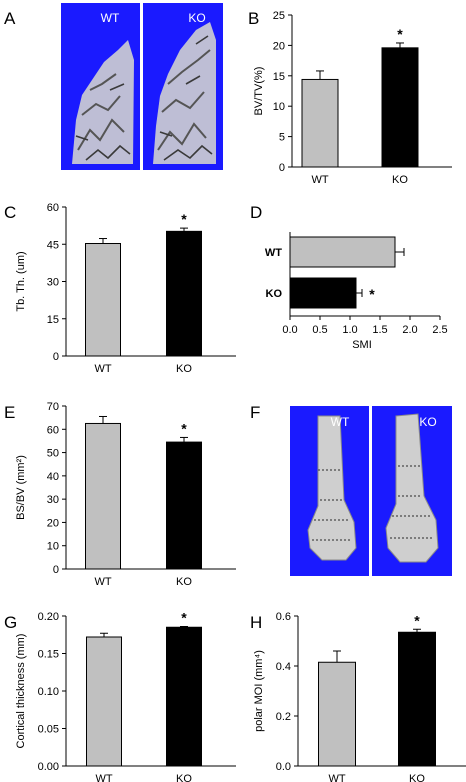 This screenshot has height=782, width=466. Describe the element at coordinates (332, 488) in the screenshot. I see `wt-femur-bone` at that location.